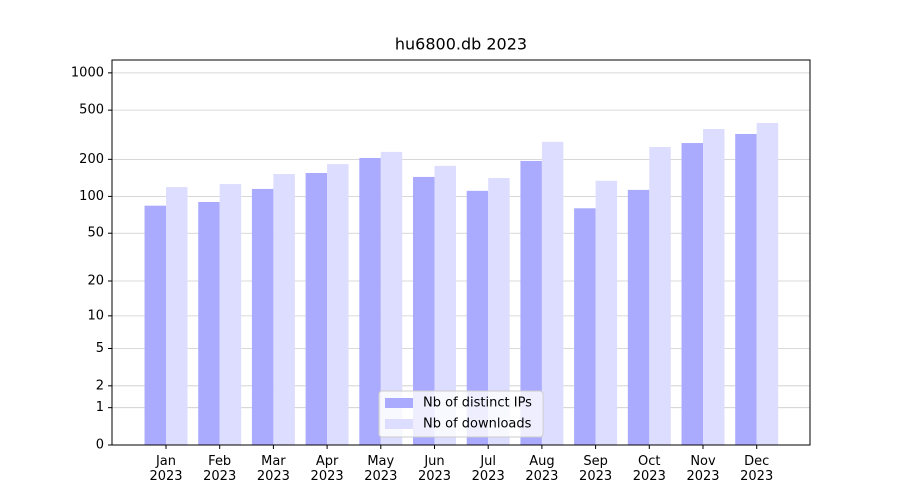 Image resolution: width=900 pixels, height=500 pixels. I want to click on x-tick-label: Mar 2023, so click(273, 469).